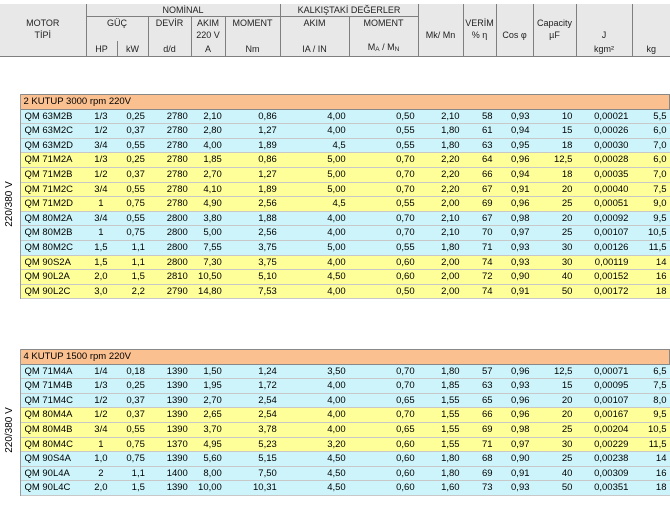 The height and width of the screenshot is (520, 670). I want to click on cell-cap: 50, so click(554, 488).